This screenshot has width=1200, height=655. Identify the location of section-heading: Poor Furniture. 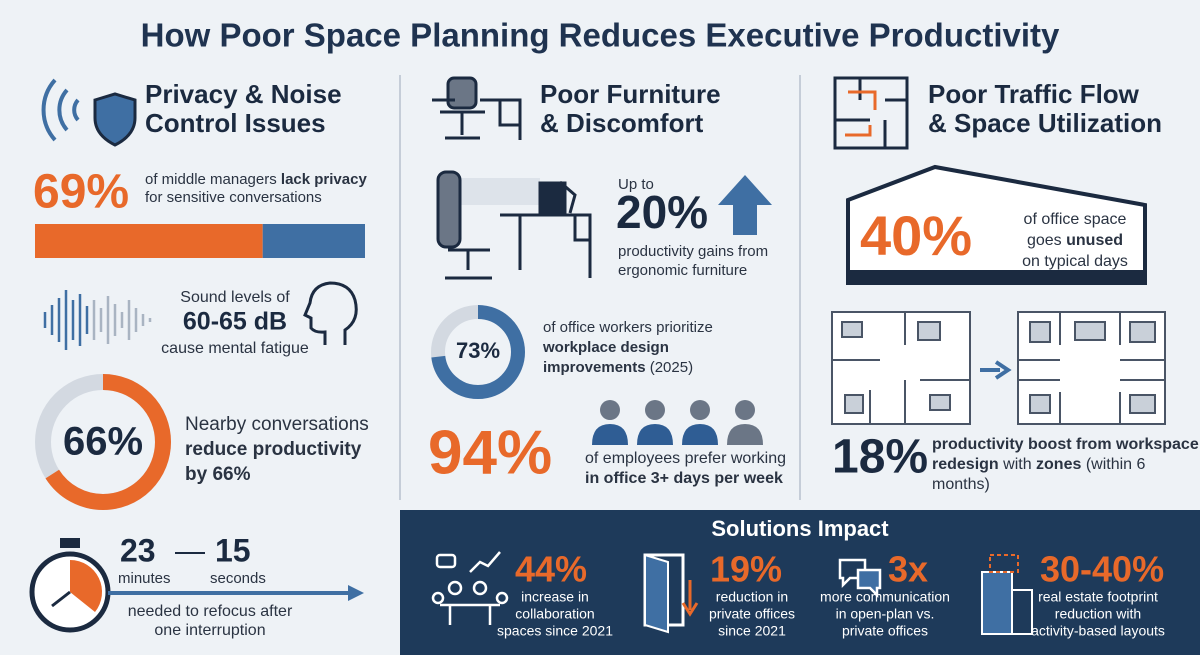
(630, 94).